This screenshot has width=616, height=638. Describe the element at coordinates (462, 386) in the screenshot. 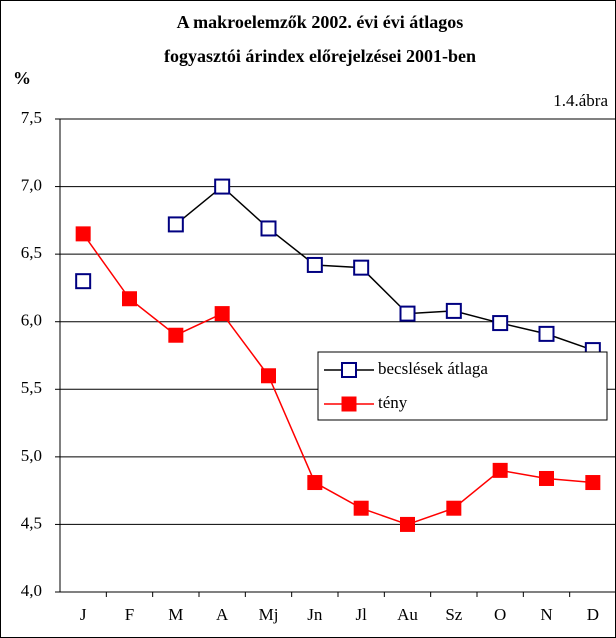

I see `legend-box` at that location.